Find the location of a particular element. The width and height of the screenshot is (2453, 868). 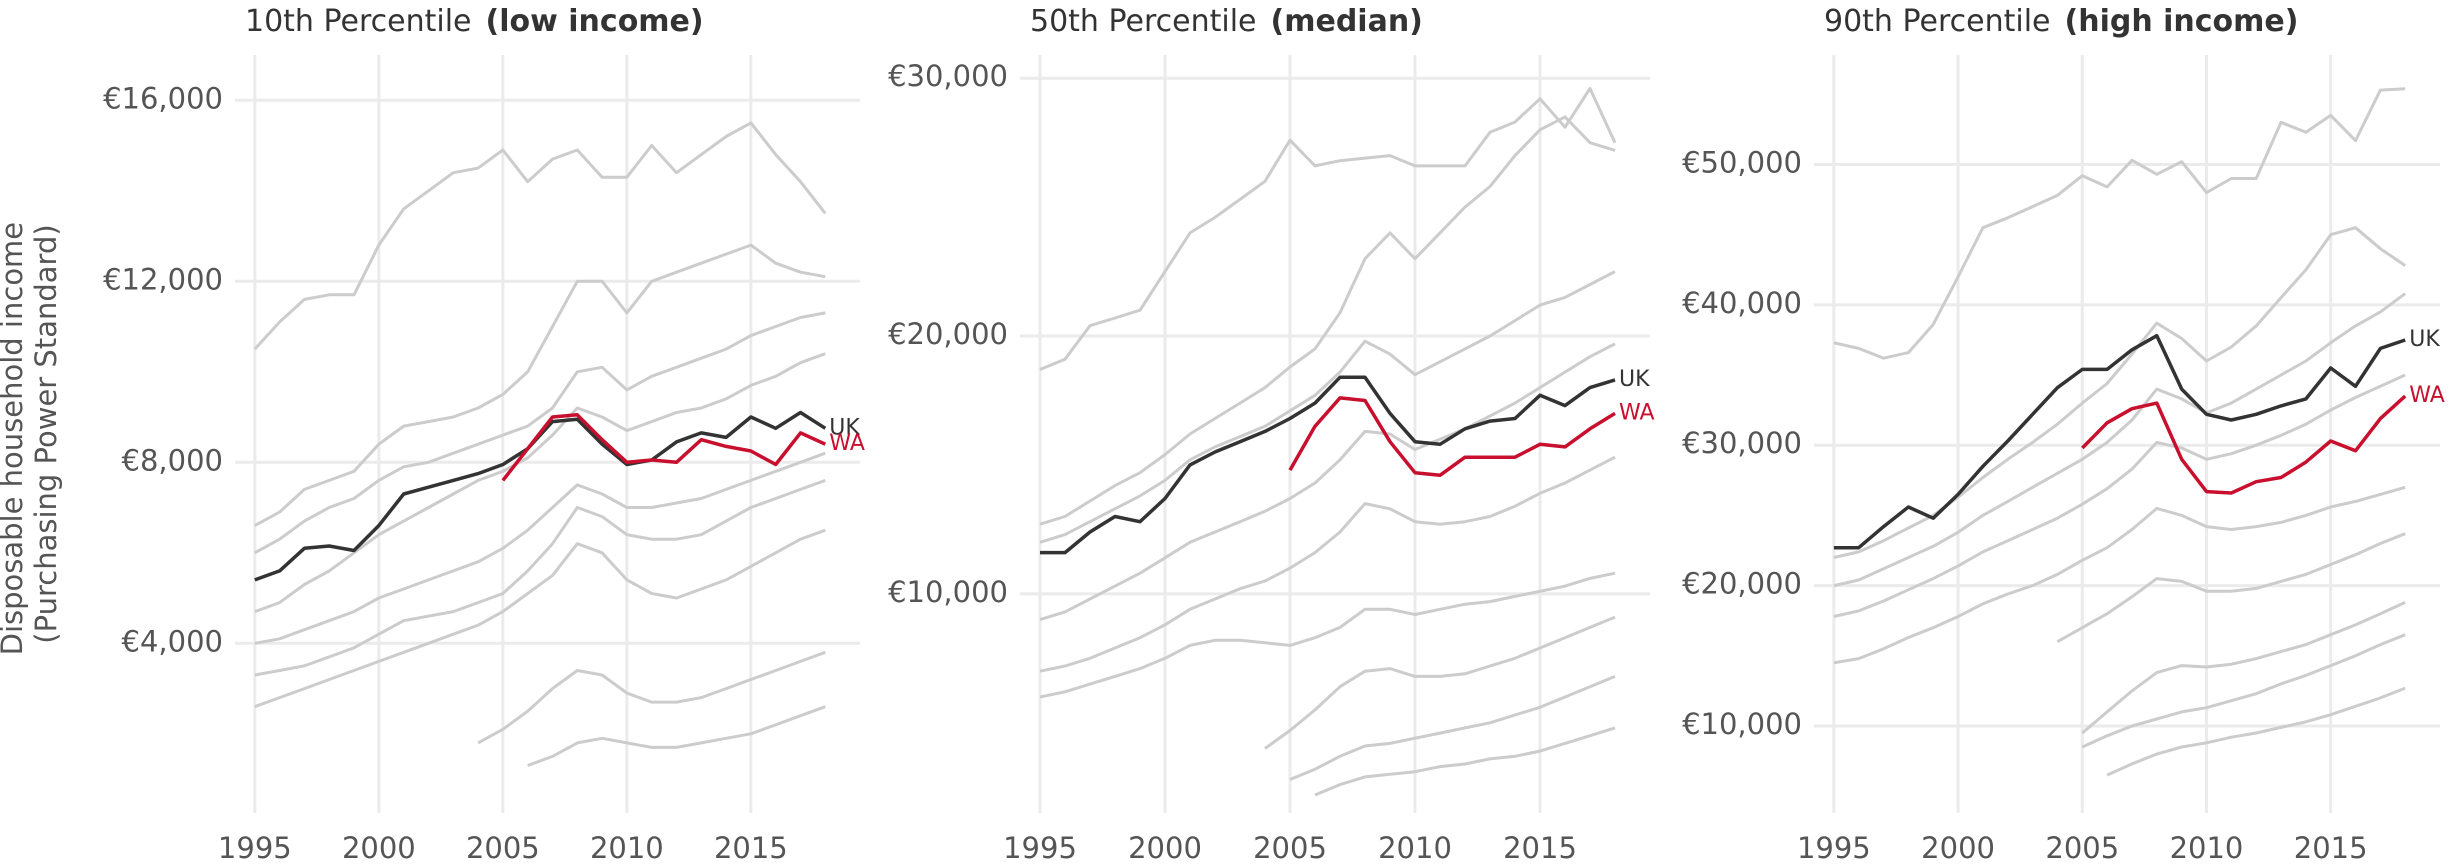

title-text: 50th Percentile is located at coordinates (1143, 21).